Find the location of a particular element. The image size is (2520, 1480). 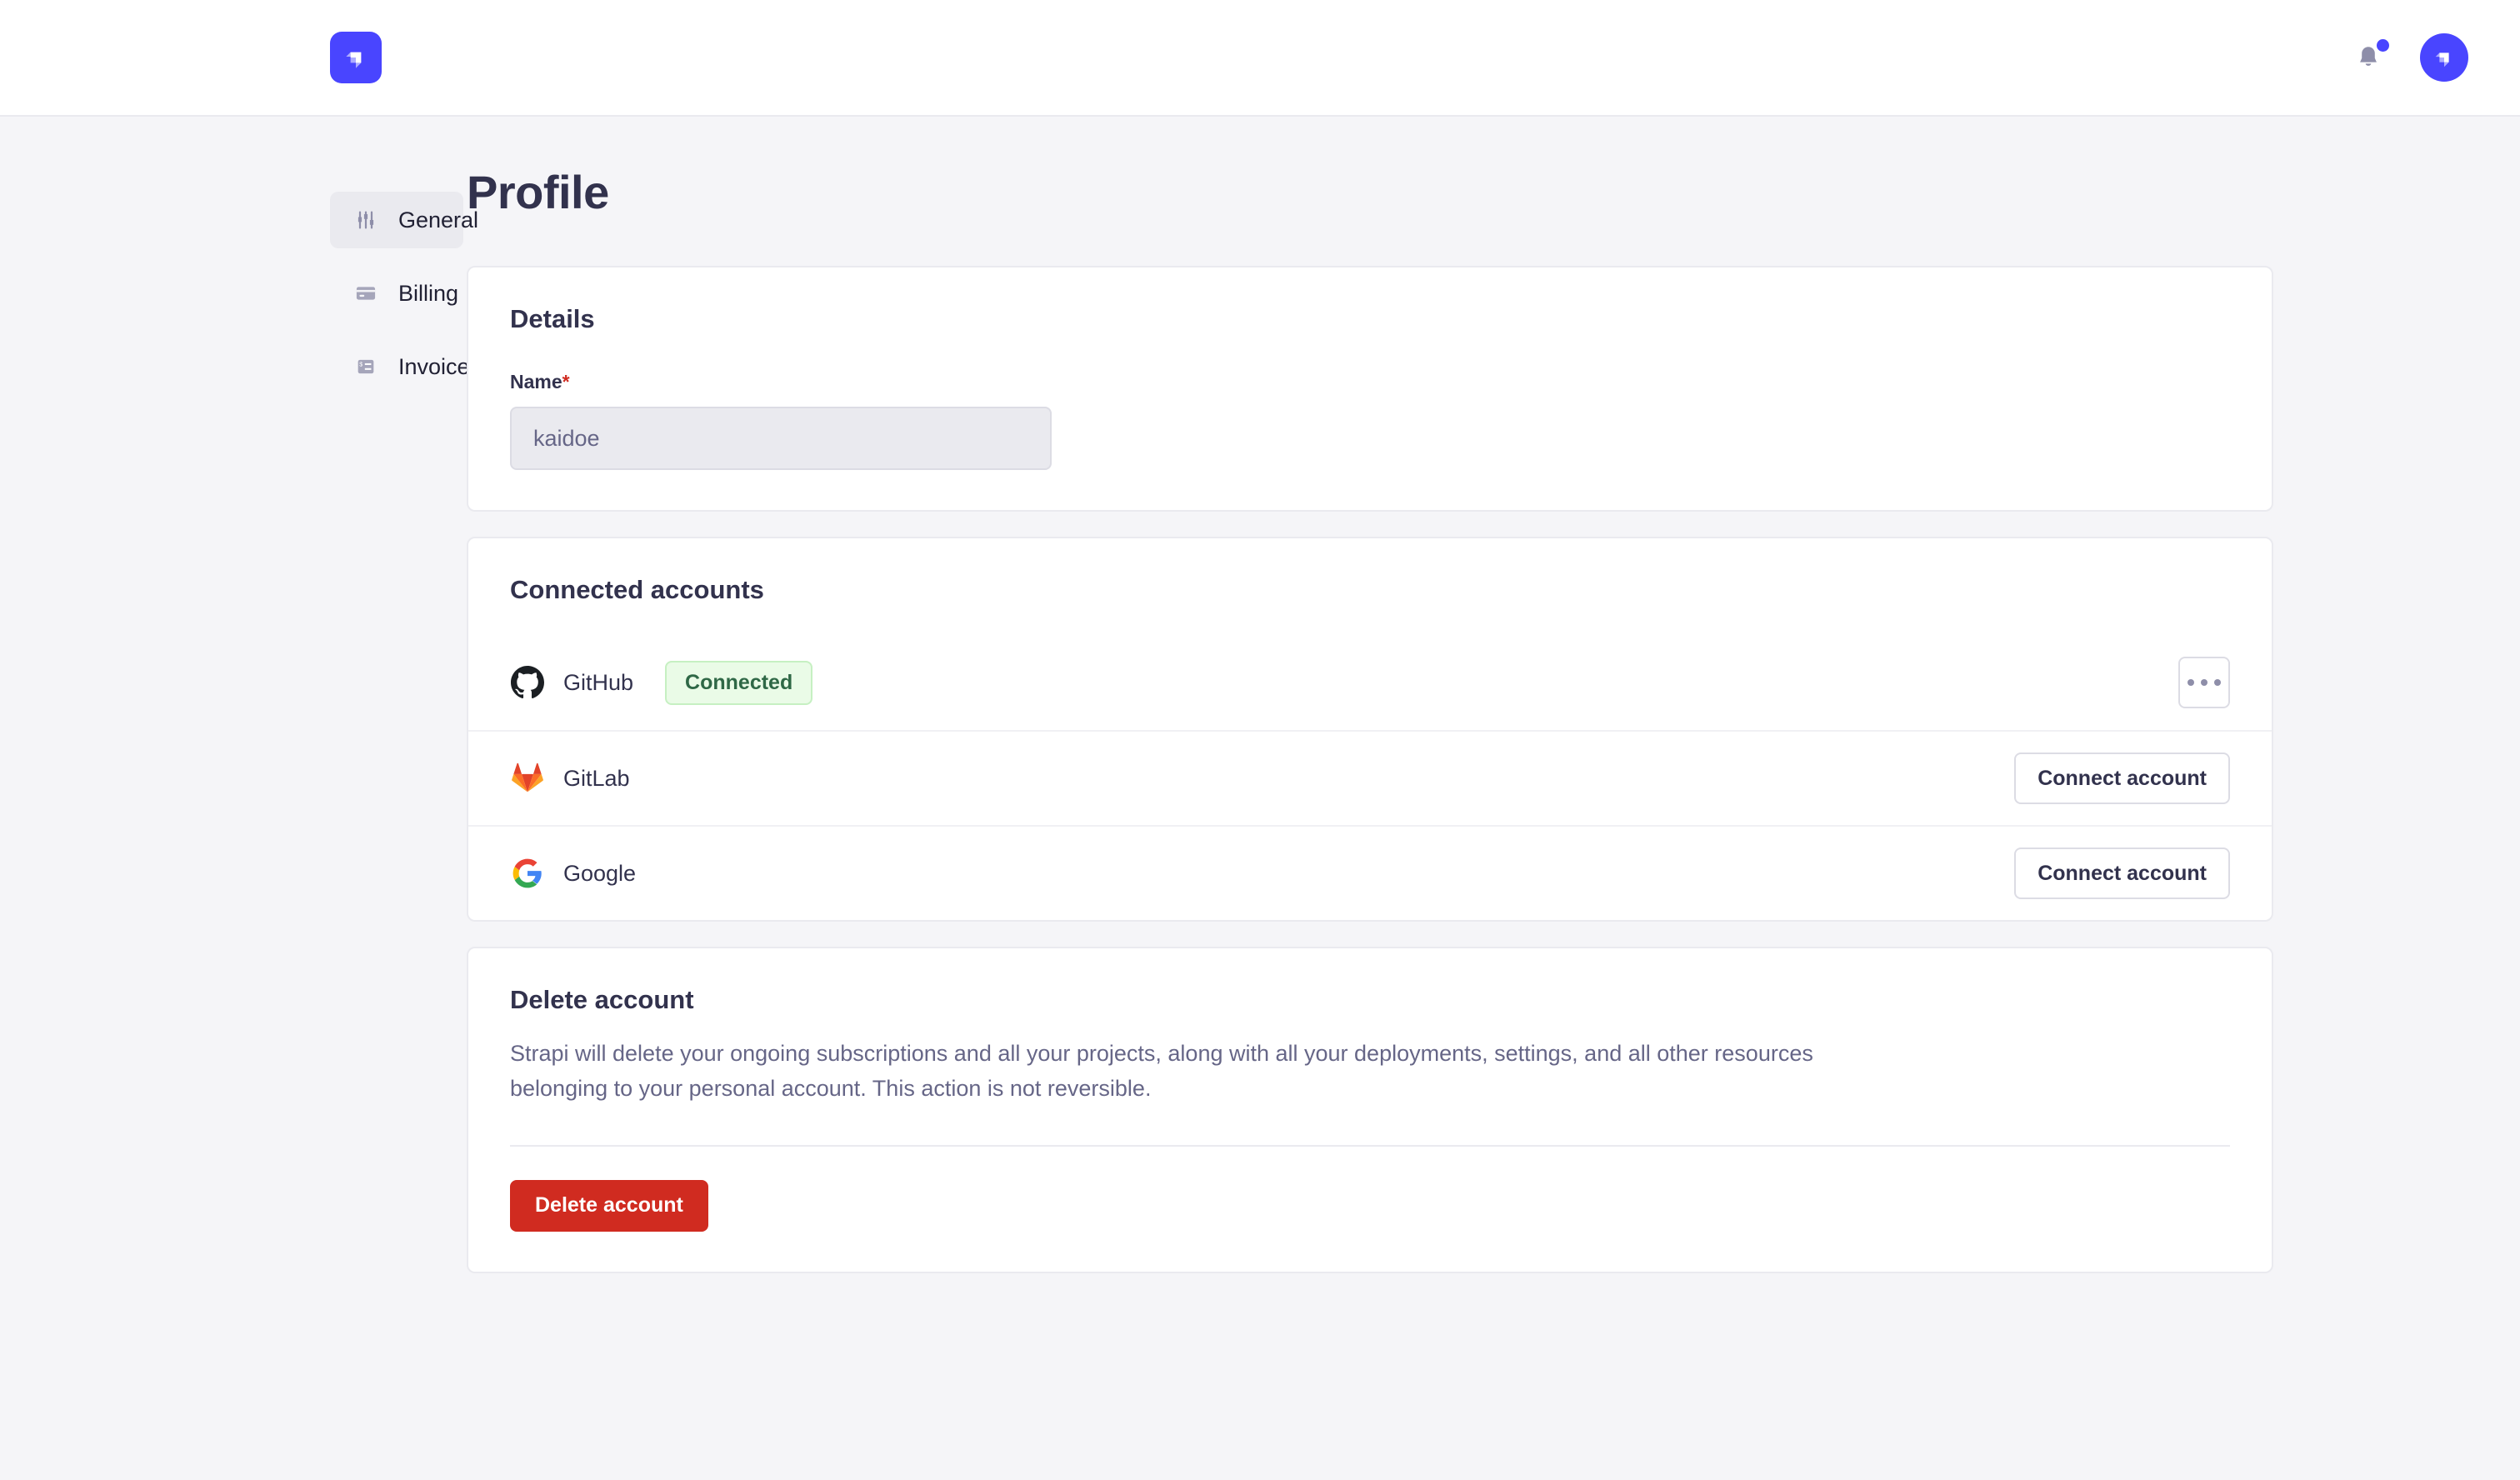

more-options-button is located at coordinates (2204, 682).